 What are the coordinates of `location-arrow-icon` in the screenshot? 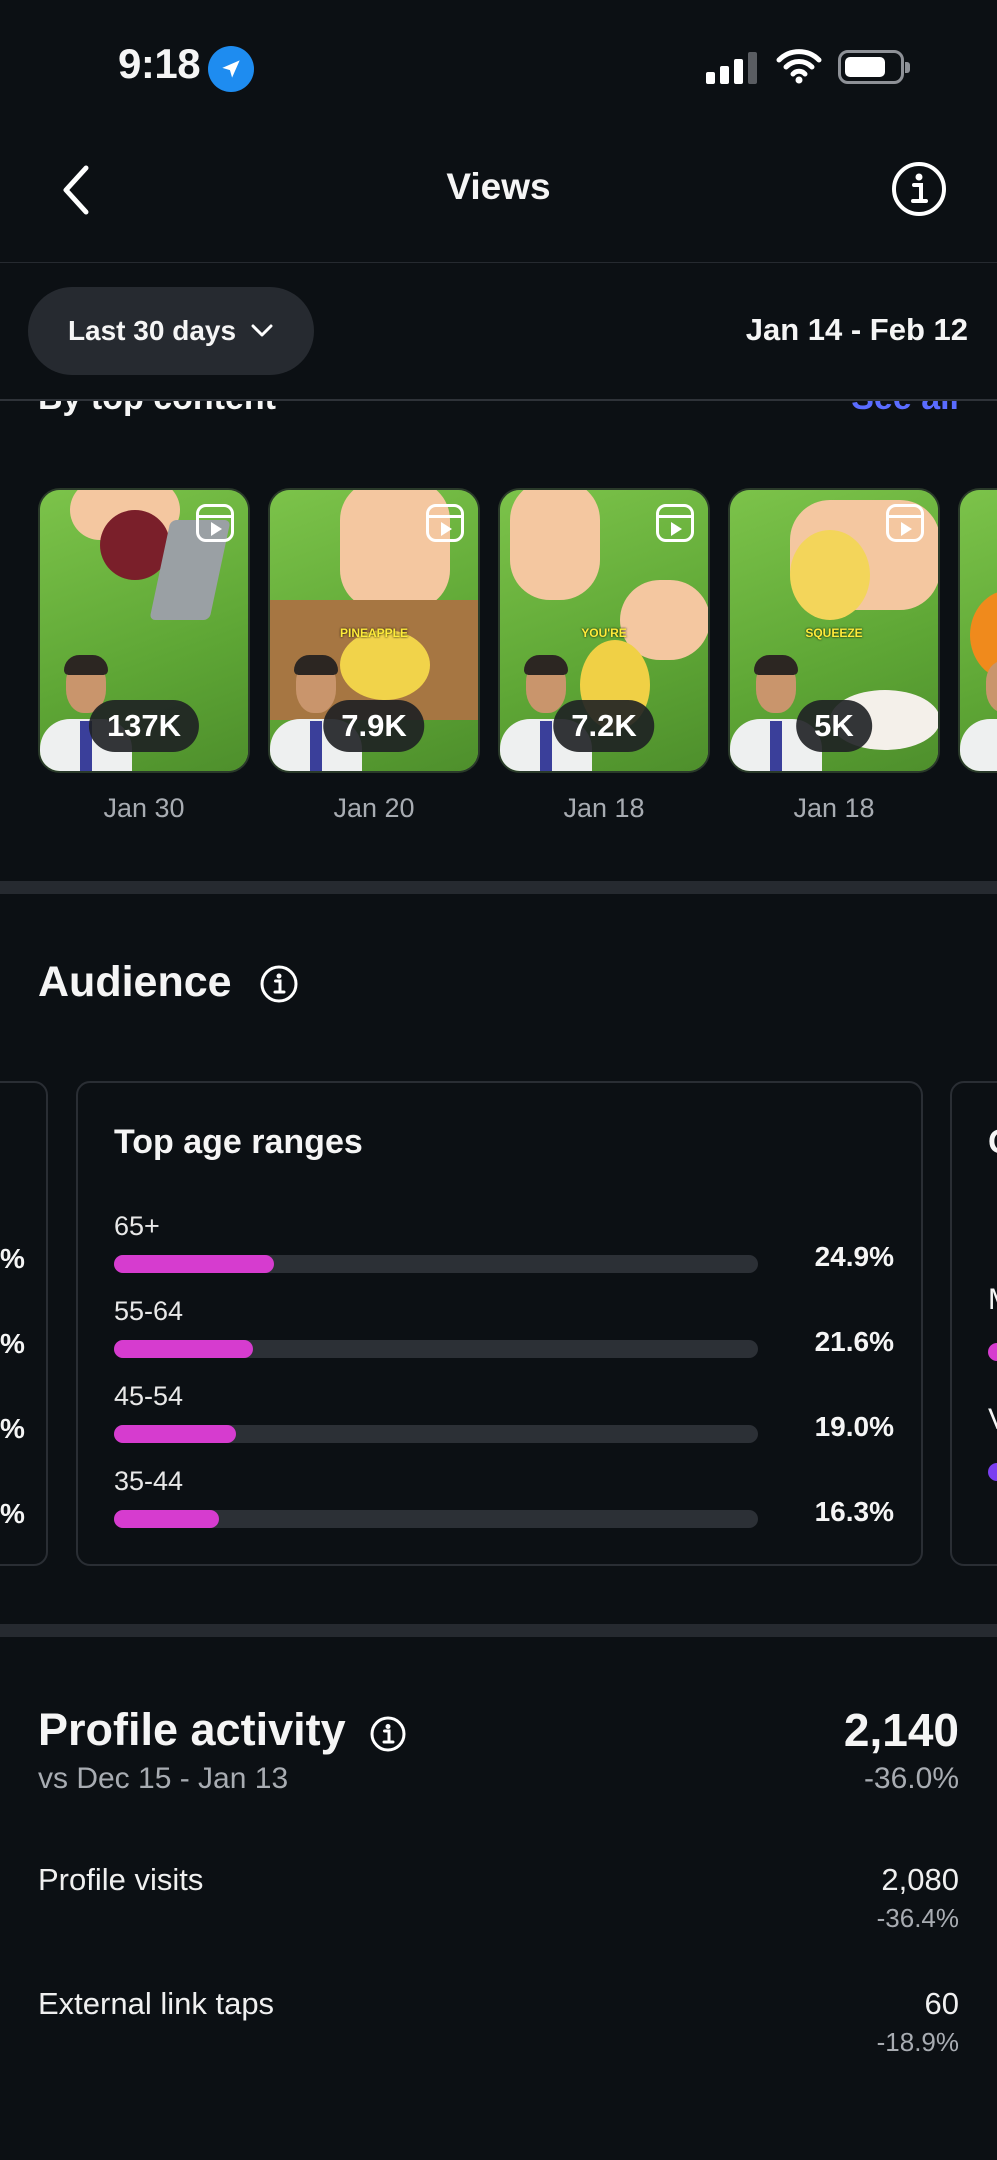 It's located at (231, 69).